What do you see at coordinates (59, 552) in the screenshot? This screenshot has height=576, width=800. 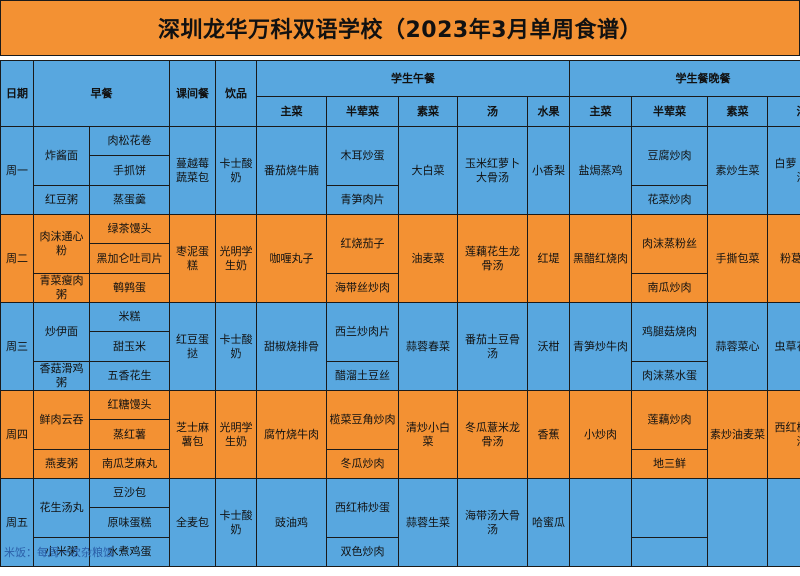 I see `rice-note: 米饭：每周一次杂粮饭` at bounding box center [59, 552].